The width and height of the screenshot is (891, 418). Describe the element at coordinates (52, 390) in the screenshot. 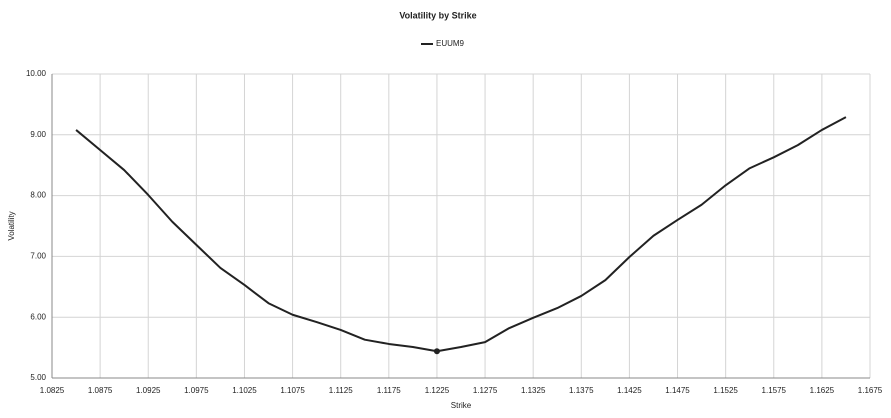

I see `x-tick-label: 1.0825` at that location.